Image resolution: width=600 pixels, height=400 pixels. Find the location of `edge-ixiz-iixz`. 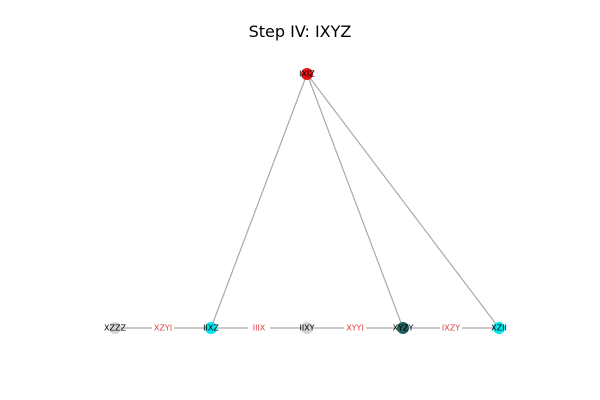

edge-ixiz-iixz is located at coordinates (259, 201).